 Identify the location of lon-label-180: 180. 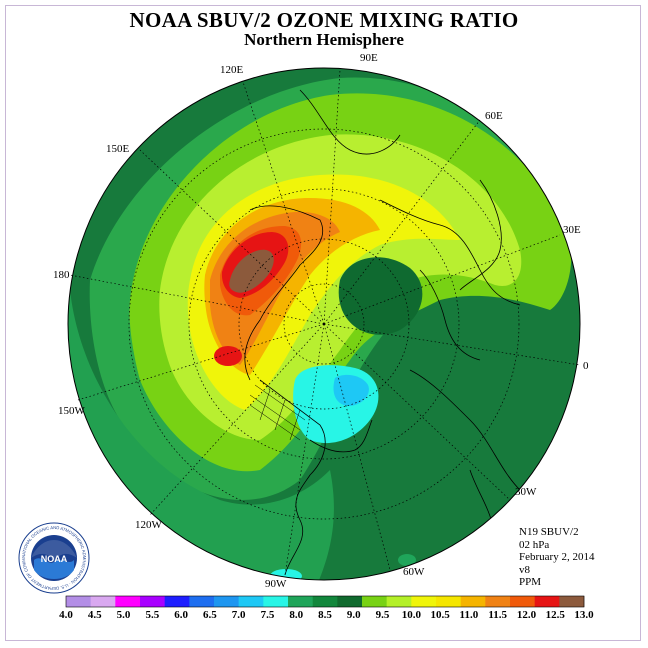
(61, 275).